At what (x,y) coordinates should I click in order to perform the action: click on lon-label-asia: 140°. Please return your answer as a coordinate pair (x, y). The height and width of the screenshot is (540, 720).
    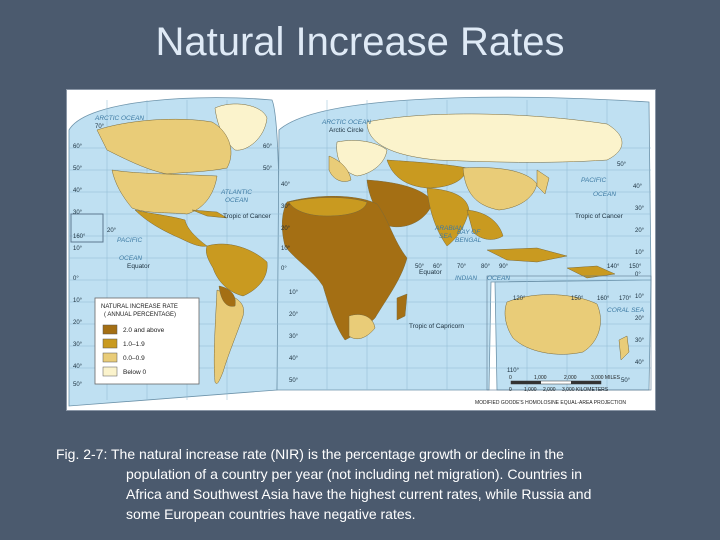
    Looking at the image, I should click on (613, 267).